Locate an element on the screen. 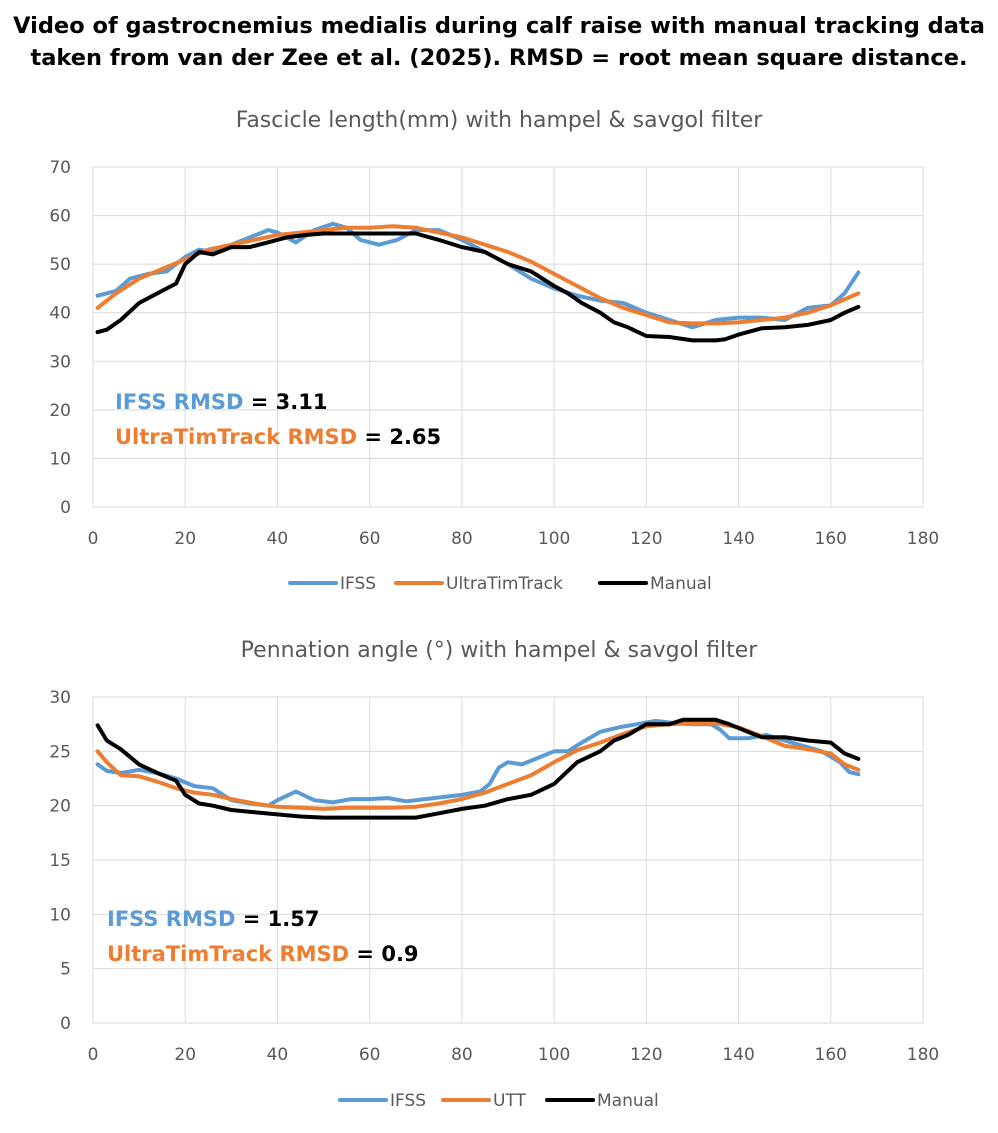 The width and height of the screenshot is (998, 1133). chart1-utt-rmsd-annotation: UltraTimTrack RMSD = 2.65 is located at coordinates (278, 437).